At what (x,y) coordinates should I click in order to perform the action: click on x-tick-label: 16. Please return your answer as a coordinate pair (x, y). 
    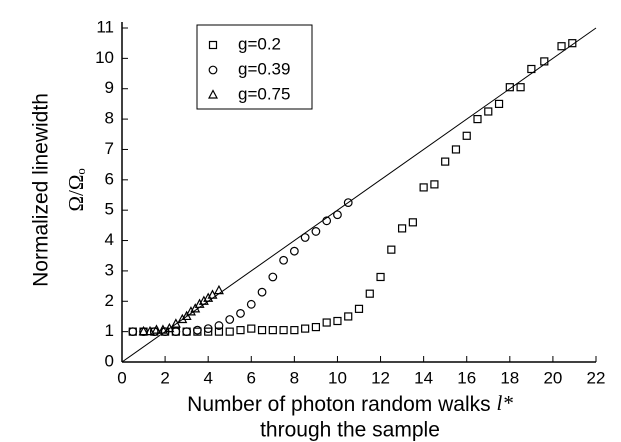
    Looking at the image, I should click on (466, 377).